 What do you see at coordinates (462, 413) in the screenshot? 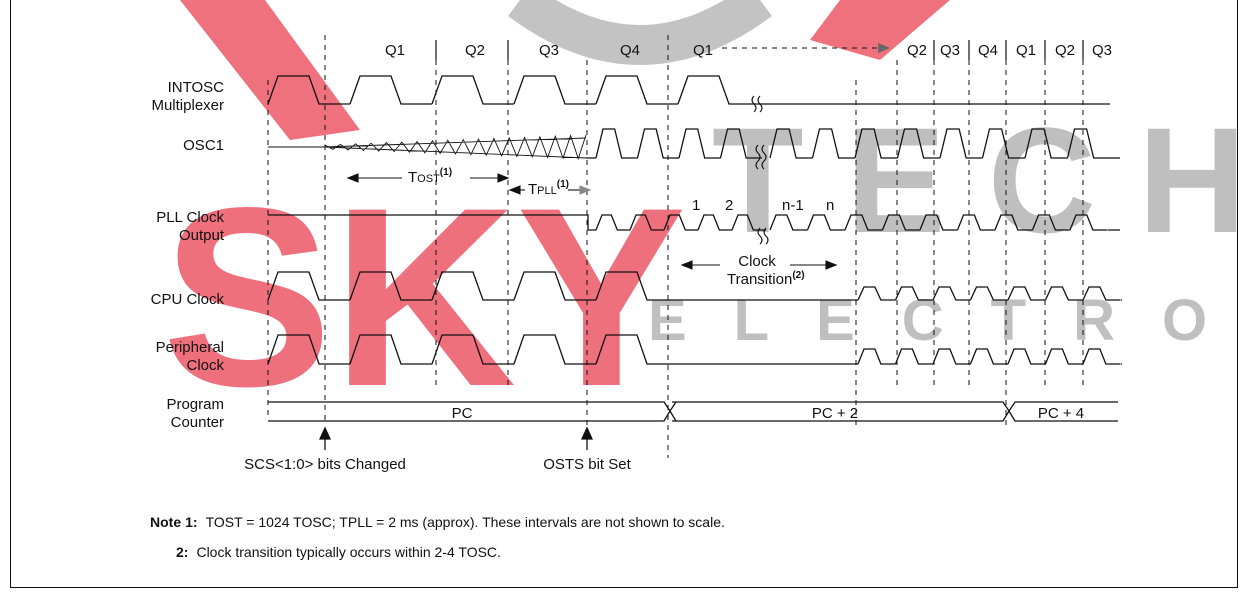
I see `pc-value-pc: PC` at bounding box center [462, 413].